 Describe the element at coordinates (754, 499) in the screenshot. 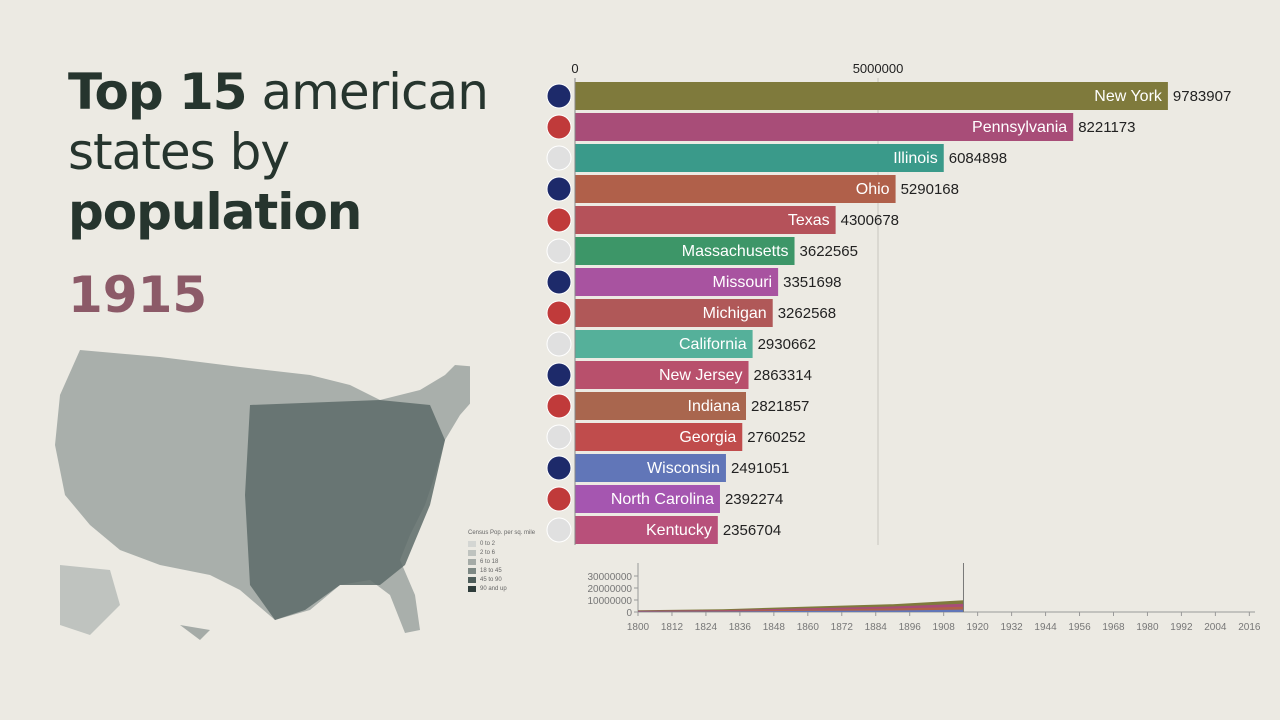

I see `bar-value: 2392274` at that location.